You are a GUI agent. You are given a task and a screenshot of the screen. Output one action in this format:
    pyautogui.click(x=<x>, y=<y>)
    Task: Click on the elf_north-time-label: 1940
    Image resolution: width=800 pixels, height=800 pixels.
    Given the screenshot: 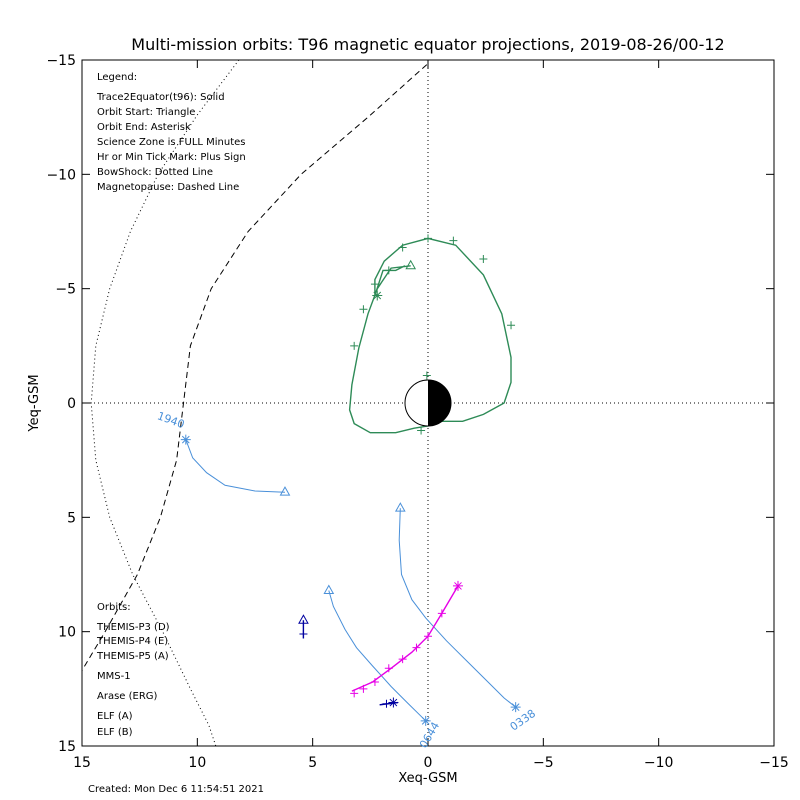 What is the action you would take?
    pyautogui.click(x=170, y=420)
    